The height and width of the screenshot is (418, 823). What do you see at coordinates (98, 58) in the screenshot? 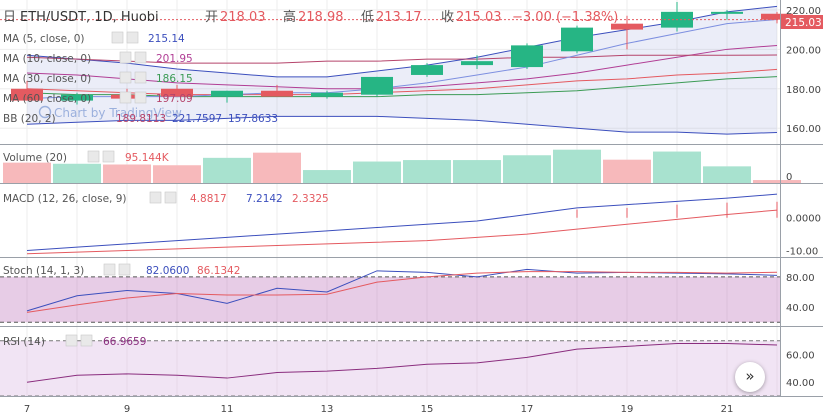
I see `legend-ma10: MA (10, close, 0) 201.95` at bounding box center [98, 58].